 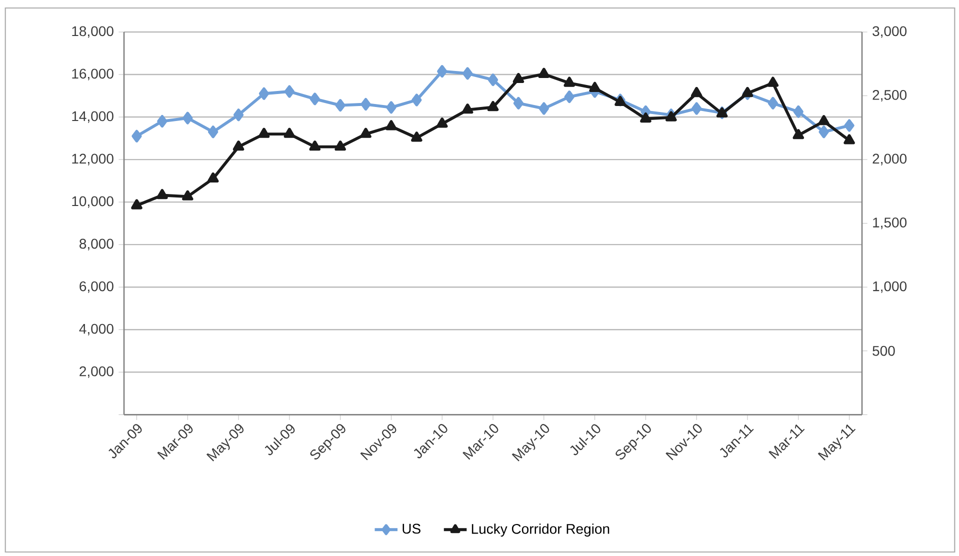 I want to click on y-tick-label: 4,000, so click(x=96, y=330).